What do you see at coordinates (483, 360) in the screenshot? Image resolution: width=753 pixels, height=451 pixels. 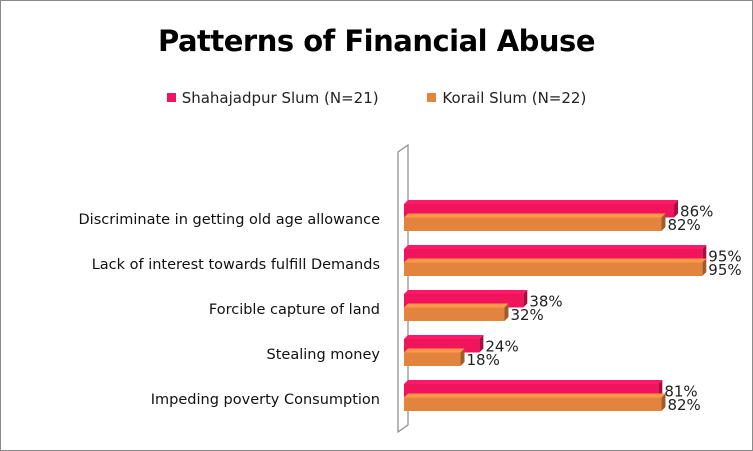 I see `data-label: 18%` at bounding box center [483, 360].